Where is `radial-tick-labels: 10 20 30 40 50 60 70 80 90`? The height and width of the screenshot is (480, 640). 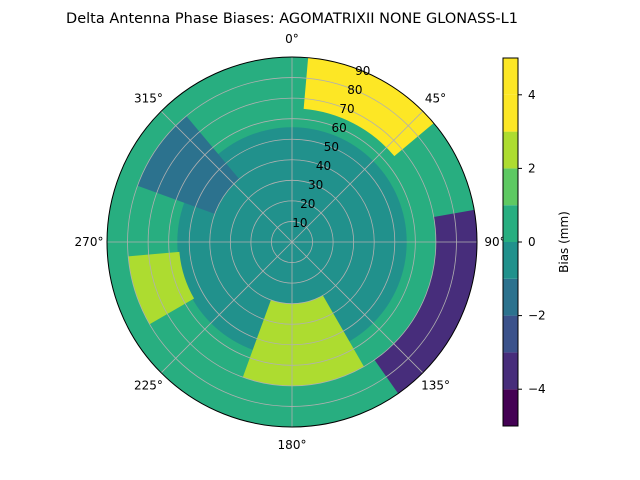
radial-tick-labels: 10 20 30 40 50 60 70 80 90 is located at coordinates (331, 147).